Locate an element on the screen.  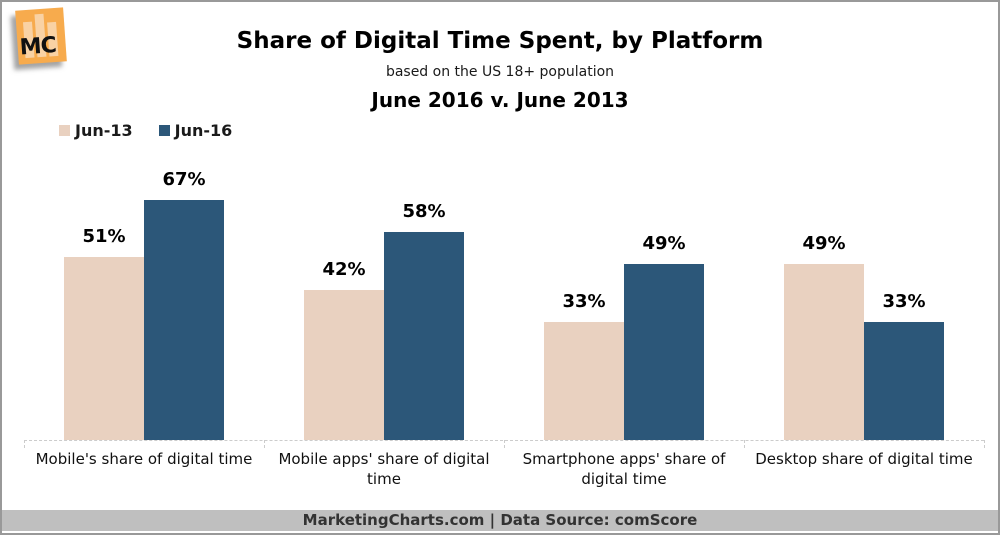
legend-item-jun13: Jun-13 is located at coordinates (96, 130).